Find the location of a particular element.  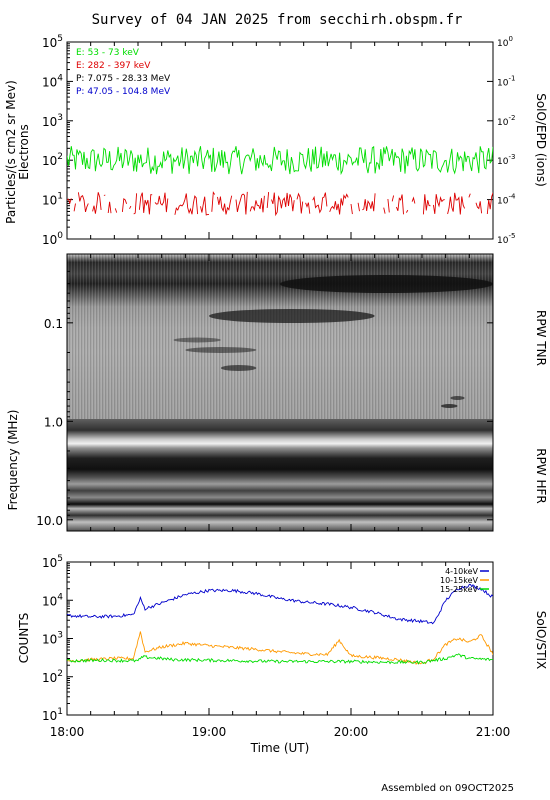

epd-ytick-label: 10⁵ is located at coordinates (52, 42).